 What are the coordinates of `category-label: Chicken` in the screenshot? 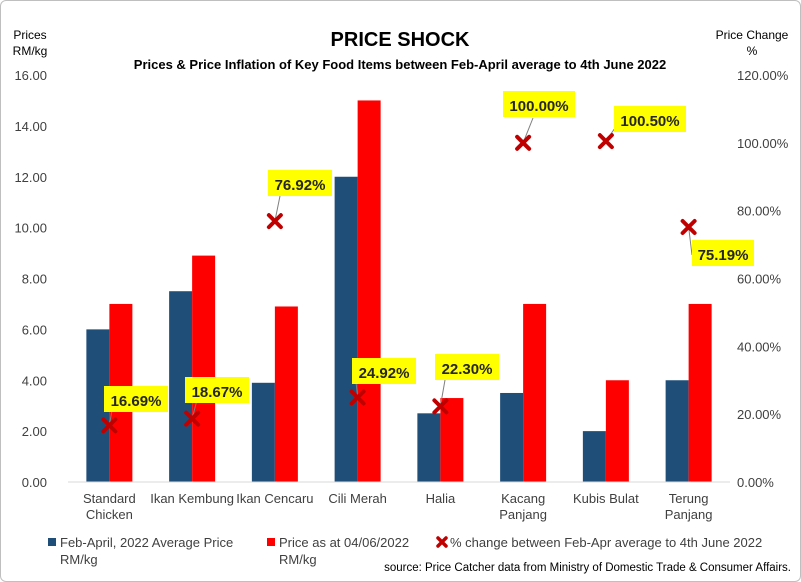 It's located at (109, 514).